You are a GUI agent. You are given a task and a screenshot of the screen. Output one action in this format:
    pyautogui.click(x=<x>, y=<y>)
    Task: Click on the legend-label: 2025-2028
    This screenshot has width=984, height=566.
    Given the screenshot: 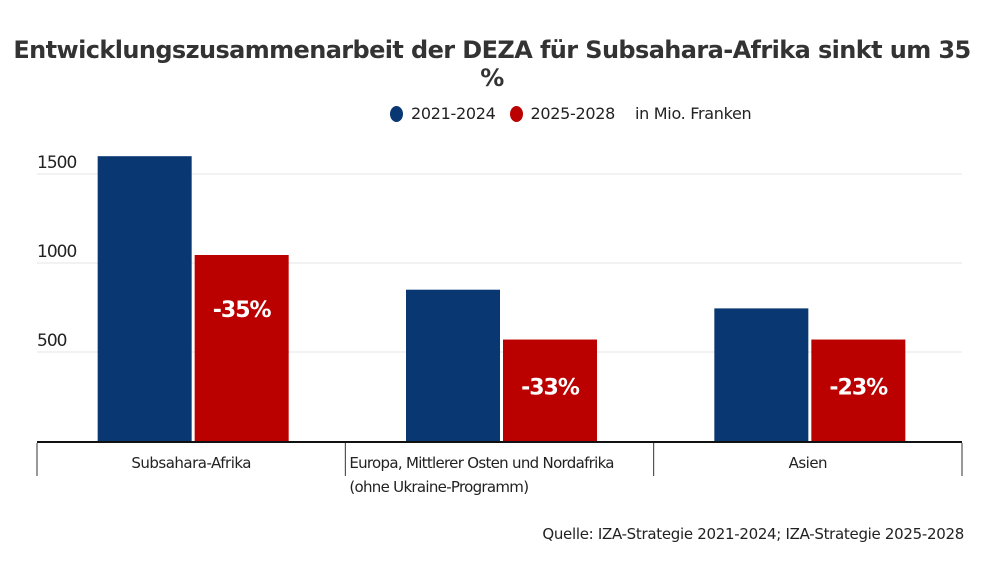 What is the action you would take?
    pyautogui.click(x=573, y=113)
    